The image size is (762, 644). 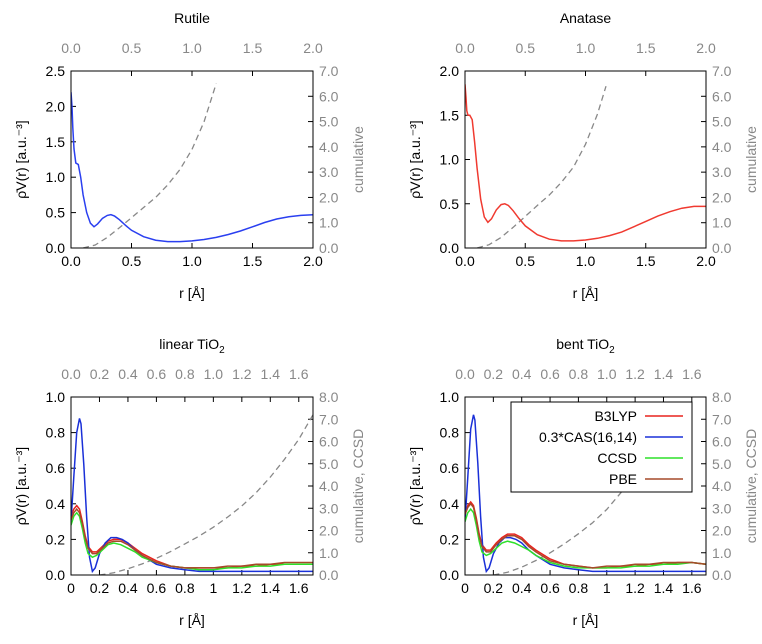 I want to click on series-line-pbe, so click(x=585, y=535).